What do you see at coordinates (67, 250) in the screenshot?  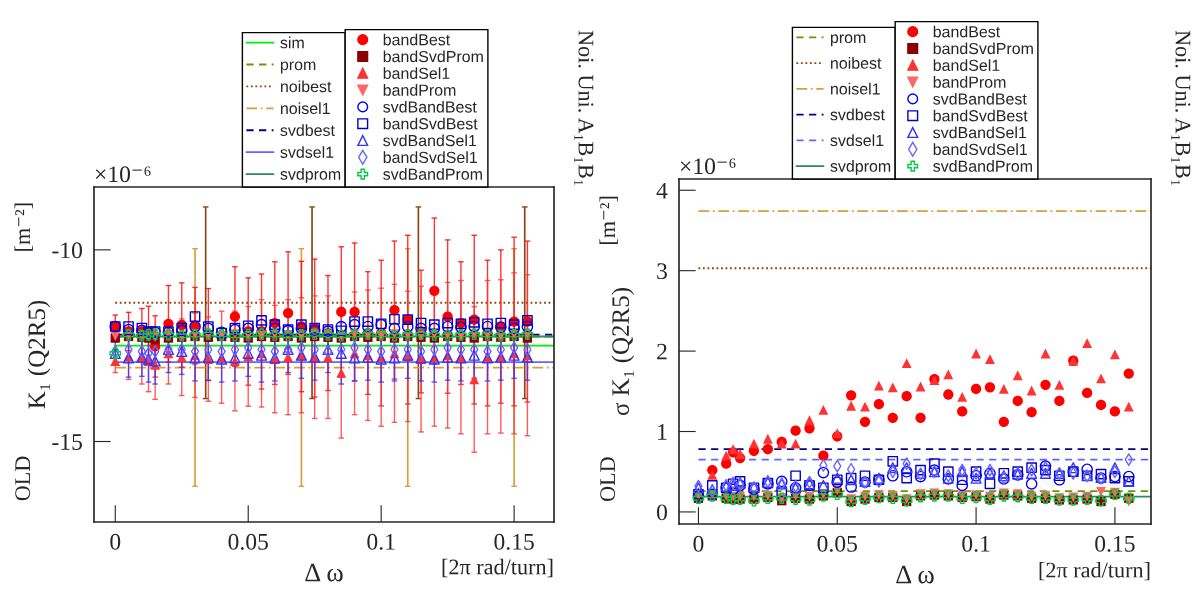 I see `y-tick-label: -10` at bounding box center [67, 250].